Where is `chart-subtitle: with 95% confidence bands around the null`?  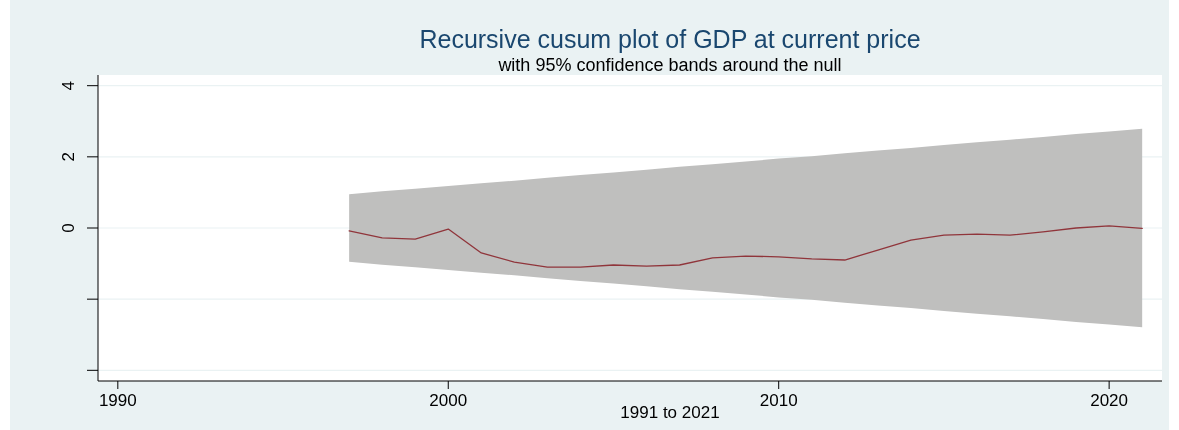 chart-subtitle: with 95% confidence bands around the null is located at coordinates (669, 65).